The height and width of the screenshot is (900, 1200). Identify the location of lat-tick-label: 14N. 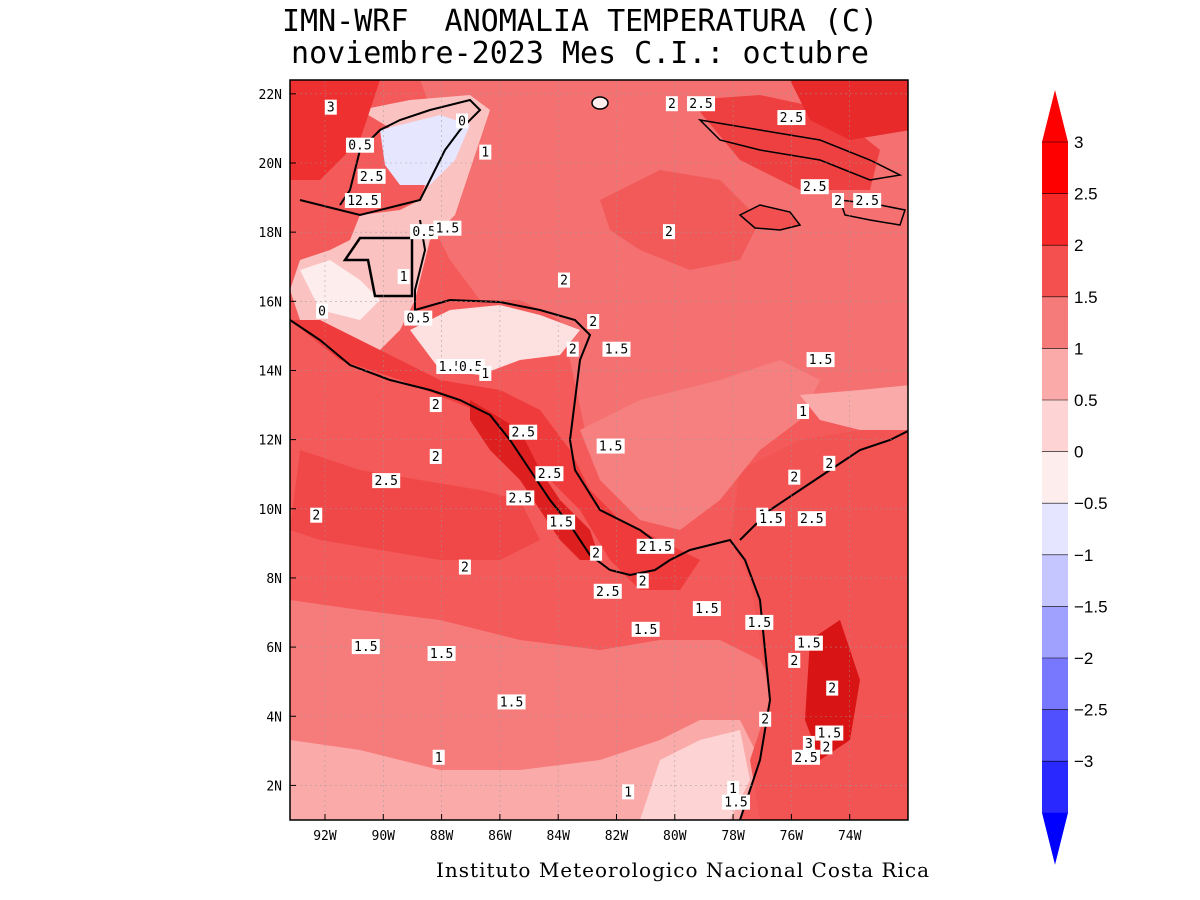
(270, 371).